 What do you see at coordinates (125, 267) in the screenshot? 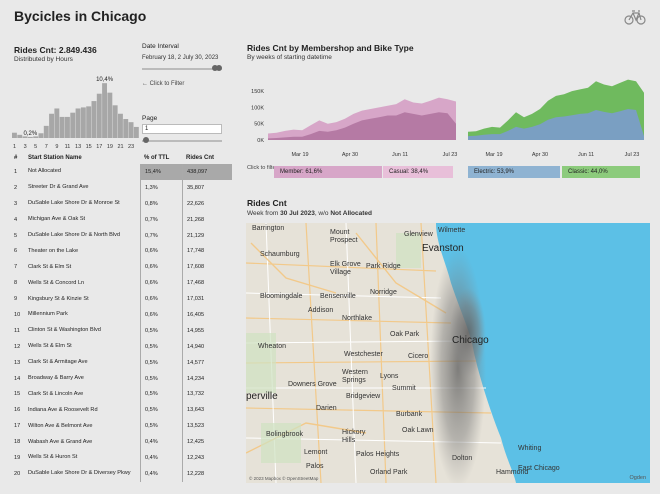
I see `table-row: 7 Clark St & Elm St 0,6% 17,608` at bounding box center [125, 267].